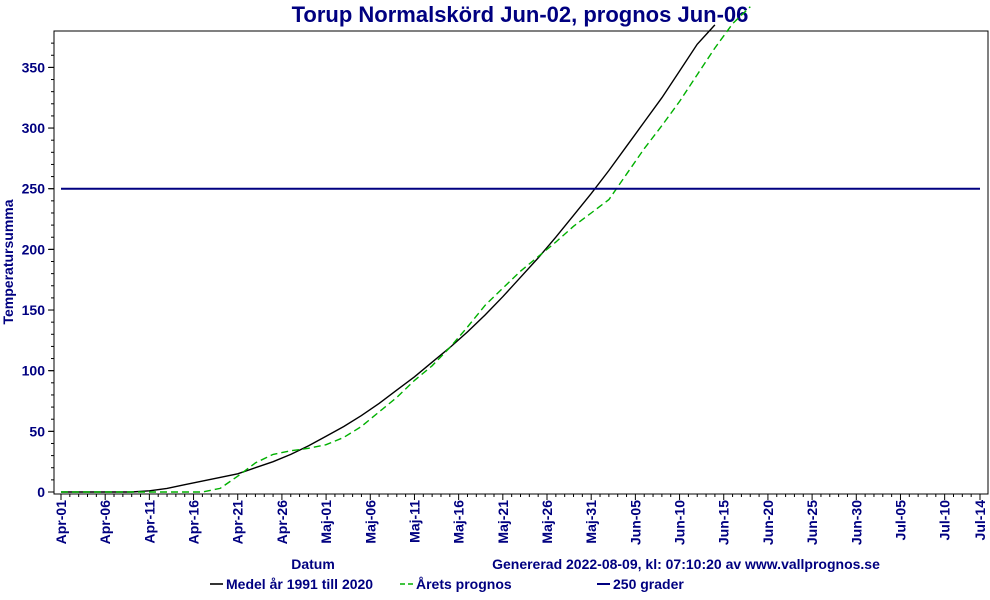 The height and width of the screenshot is (600, 990). I want to click on x-tick-label: Jul-14, so click(980, 520).